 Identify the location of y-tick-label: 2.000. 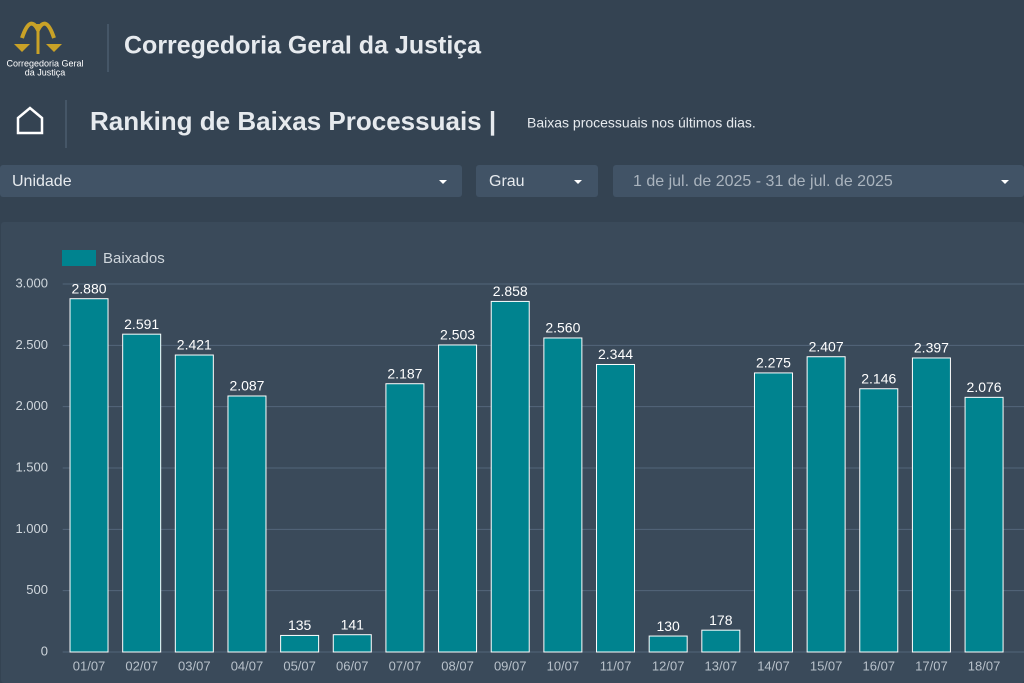
(31, 405).